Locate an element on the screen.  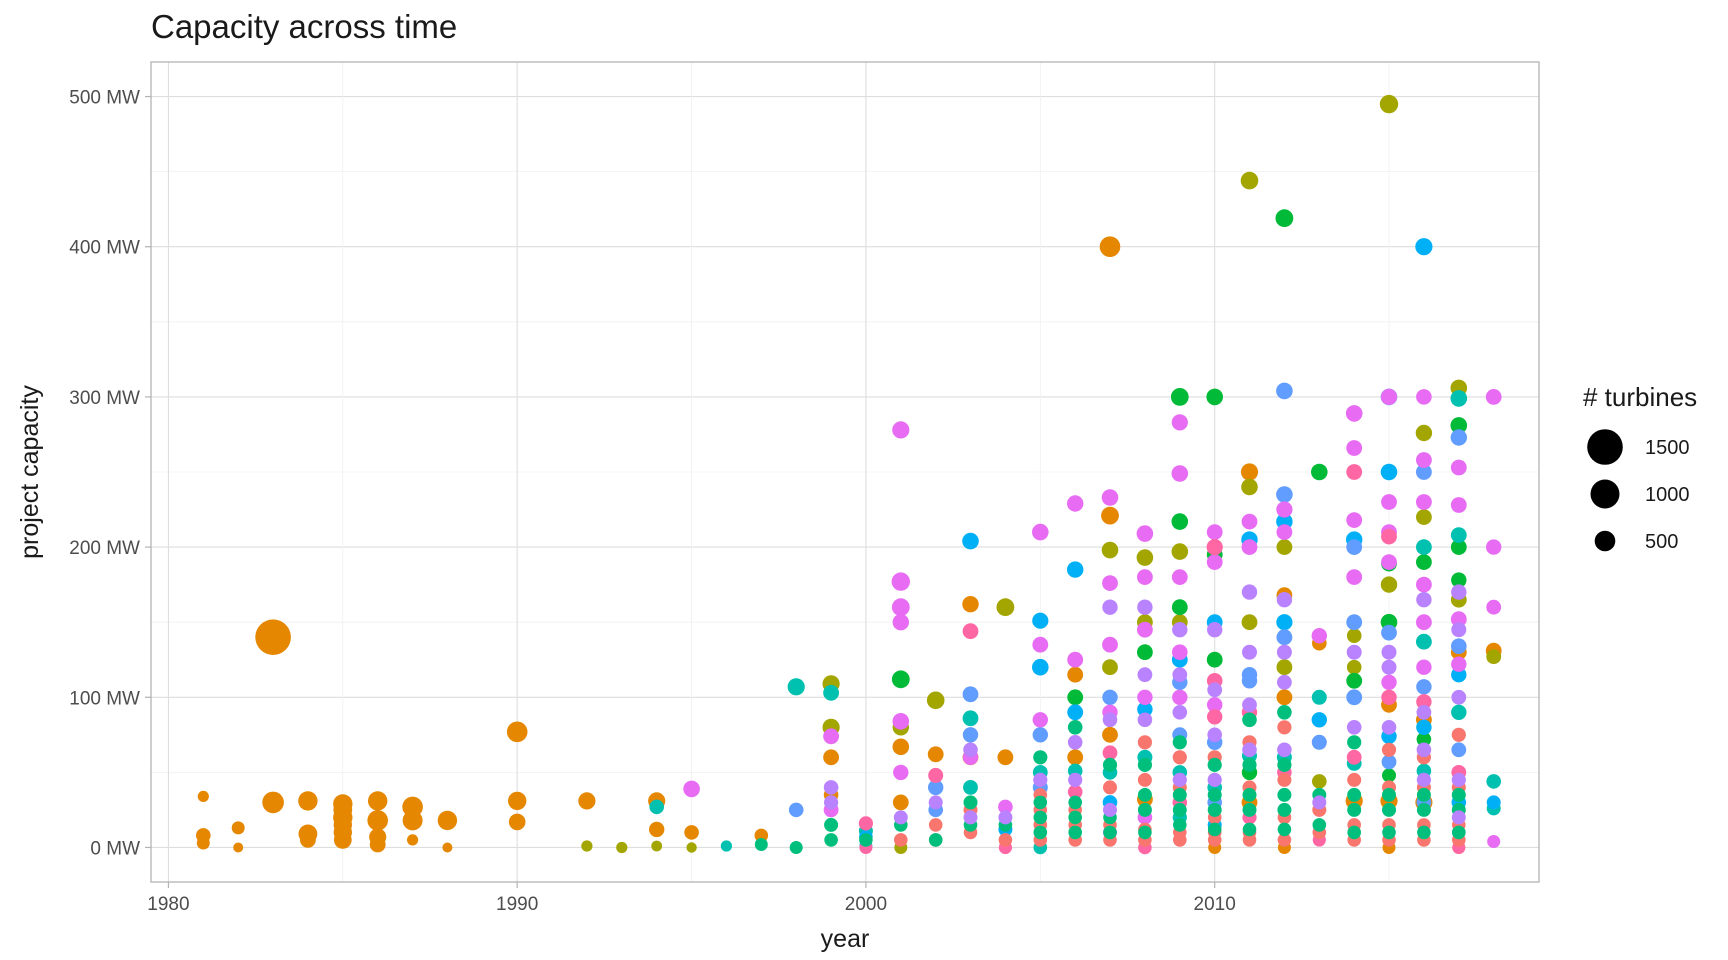
y-tick-label: 400 MW is located at coordinates (104, 248).